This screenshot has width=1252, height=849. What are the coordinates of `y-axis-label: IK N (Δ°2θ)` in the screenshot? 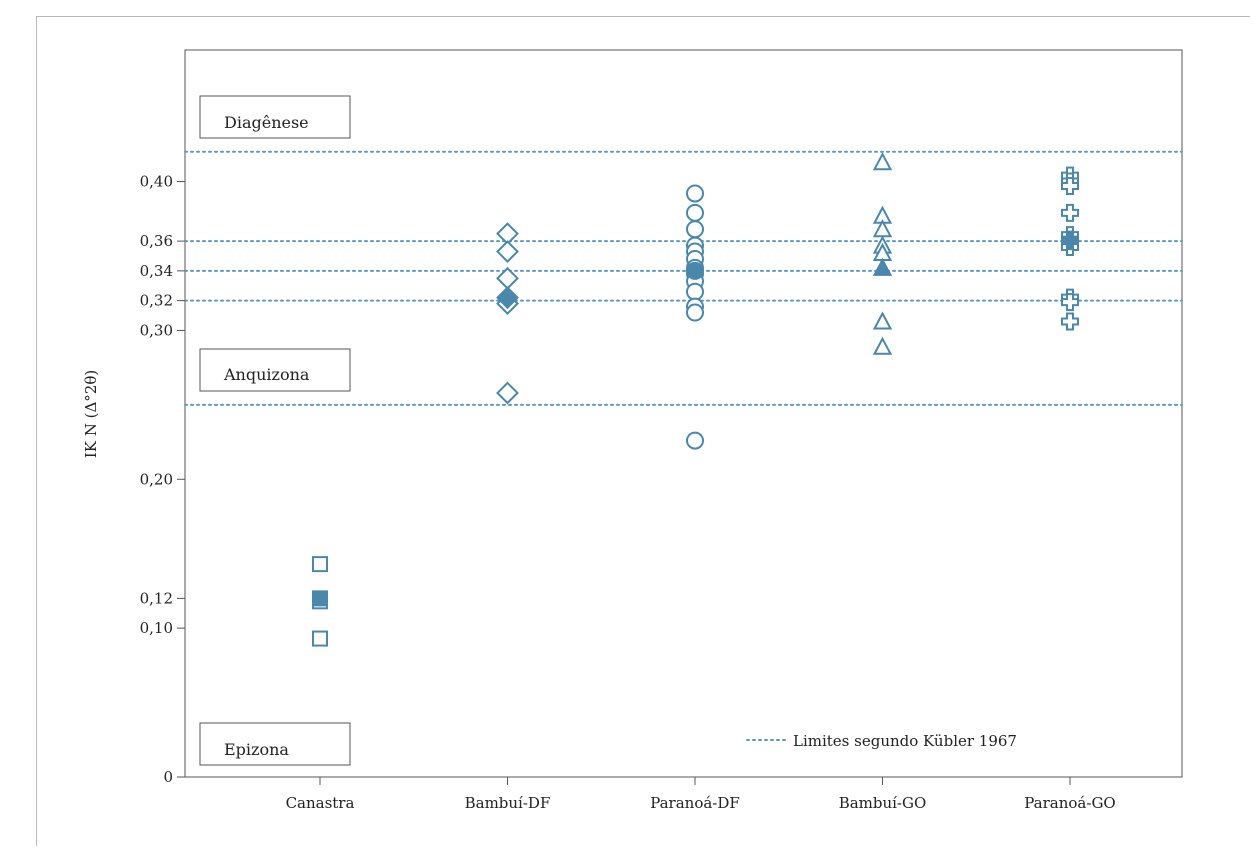 It's located at (91, 414).